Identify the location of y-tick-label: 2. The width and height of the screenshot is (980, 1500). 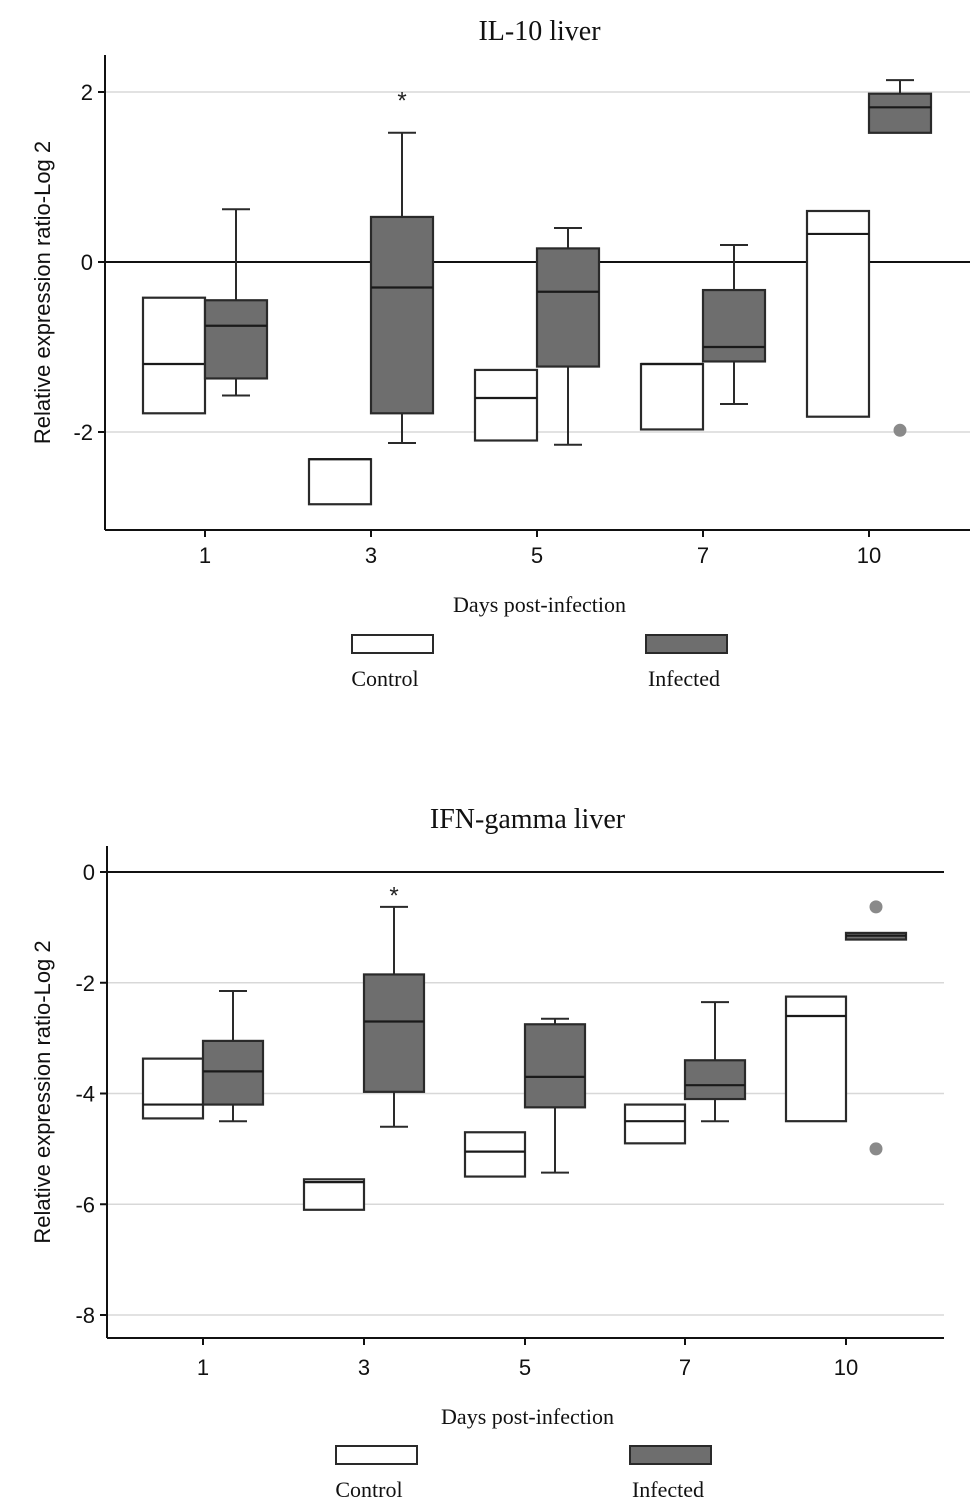
(87, 92).